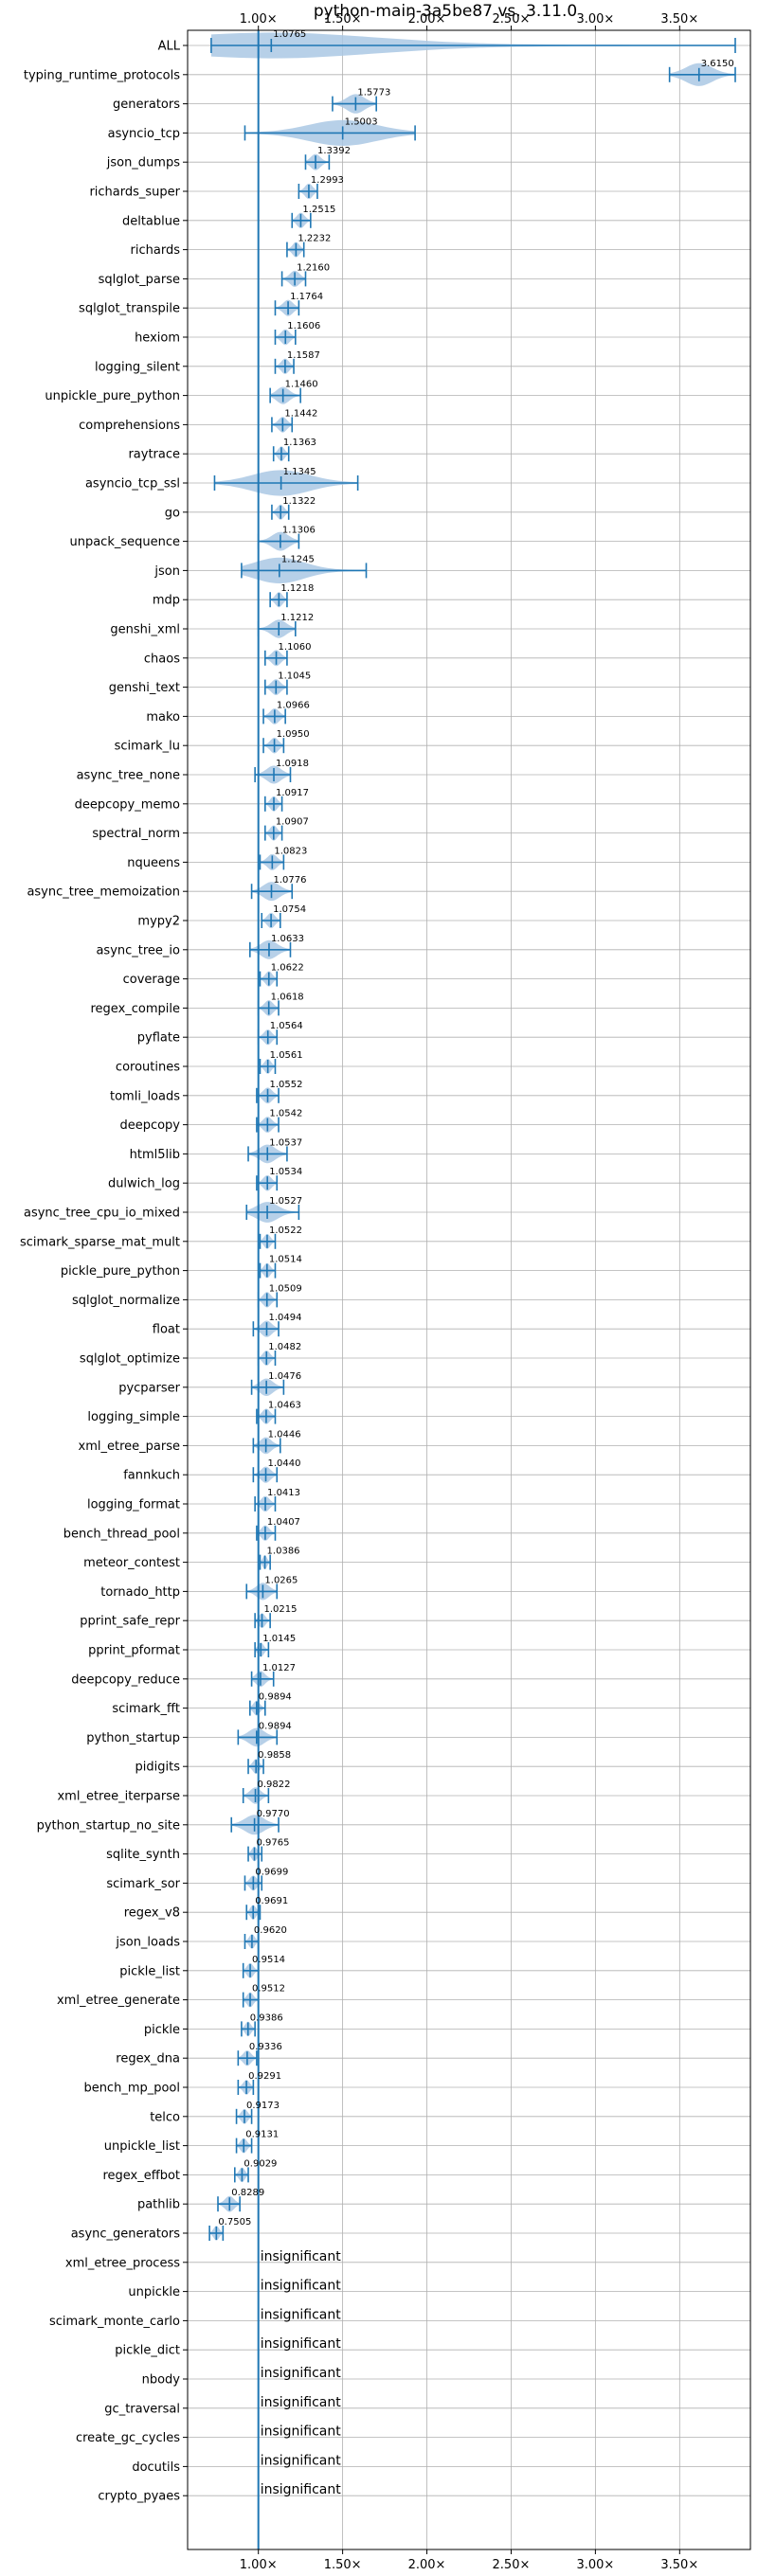 This screenshot has height=2576, width=758. I want to click on value-label: 1.0754, so click(289, 909).